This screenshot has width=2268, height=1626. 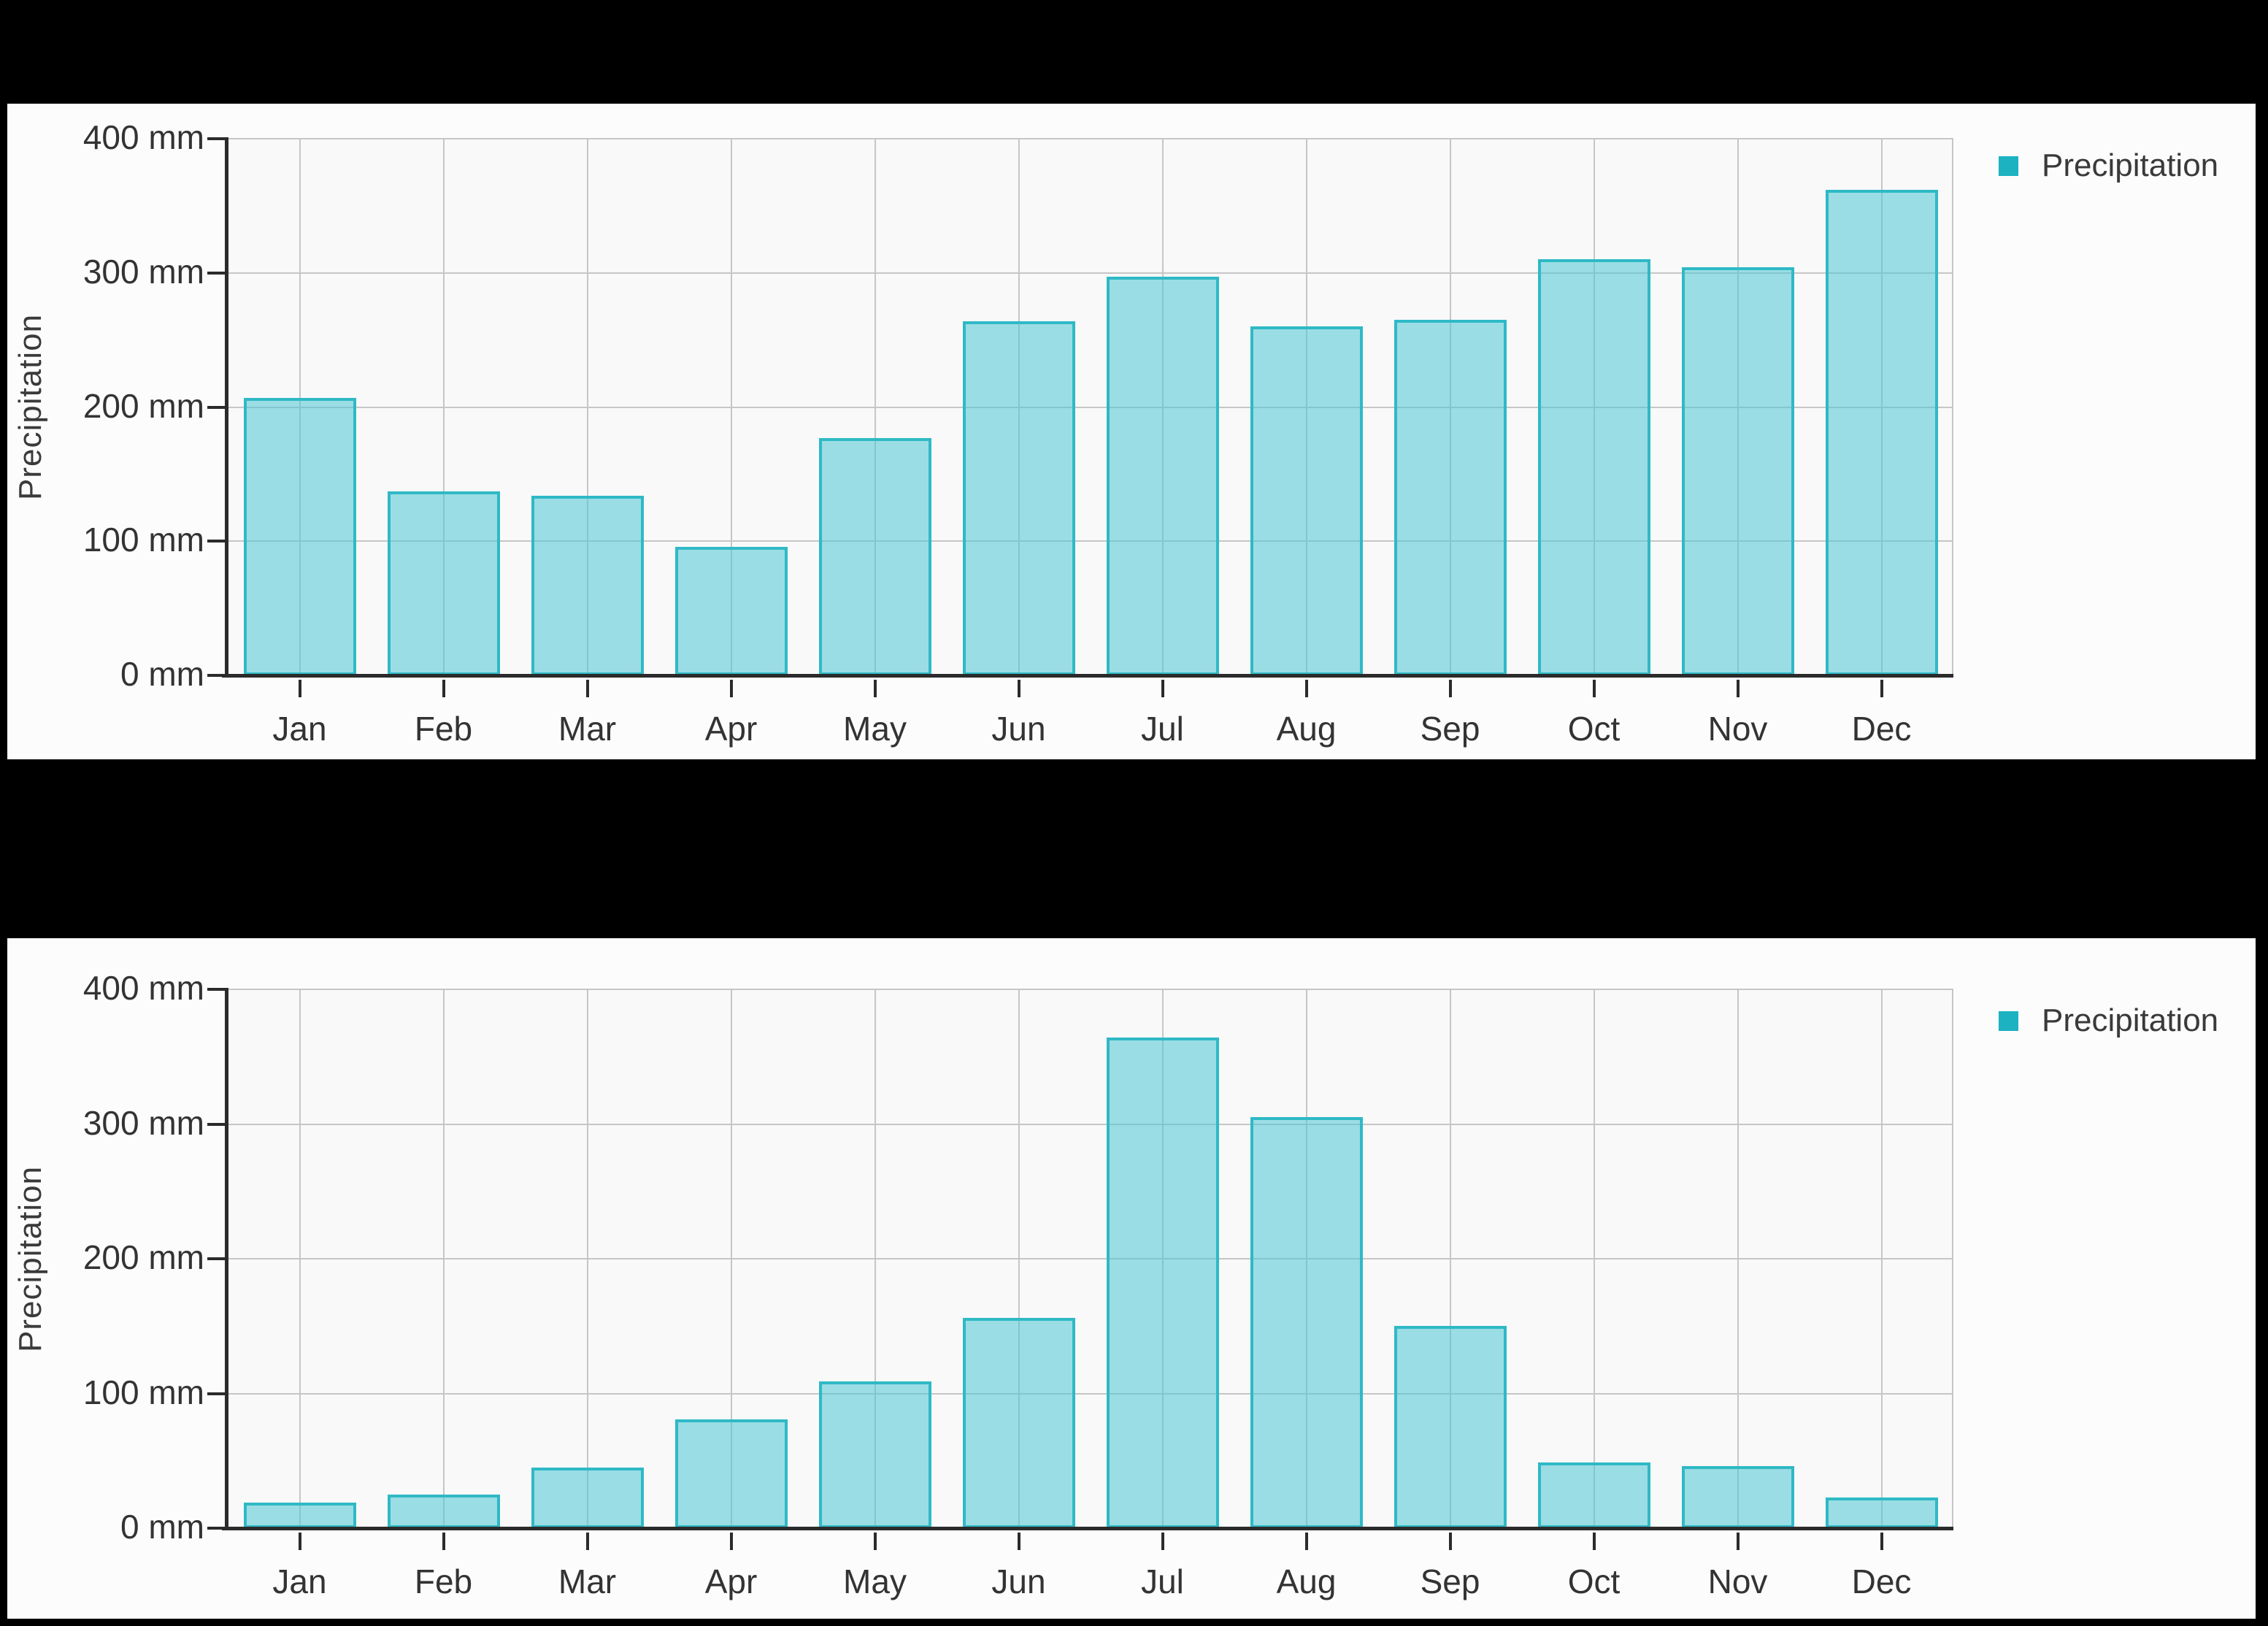 I want to click on x-tick-label: Apr, so click(x=731, y=729).